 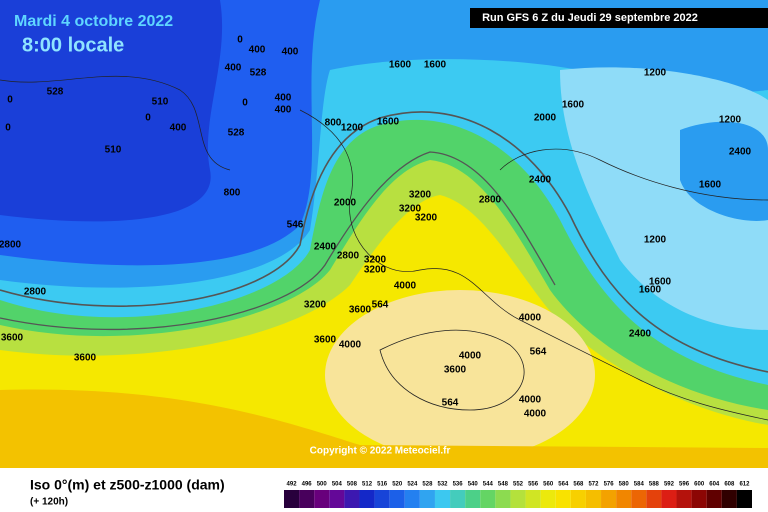 What do you see at coordinates (337, 485) in the screenshot?
I see `scale-label: 504` at bounding box center [337, 485].